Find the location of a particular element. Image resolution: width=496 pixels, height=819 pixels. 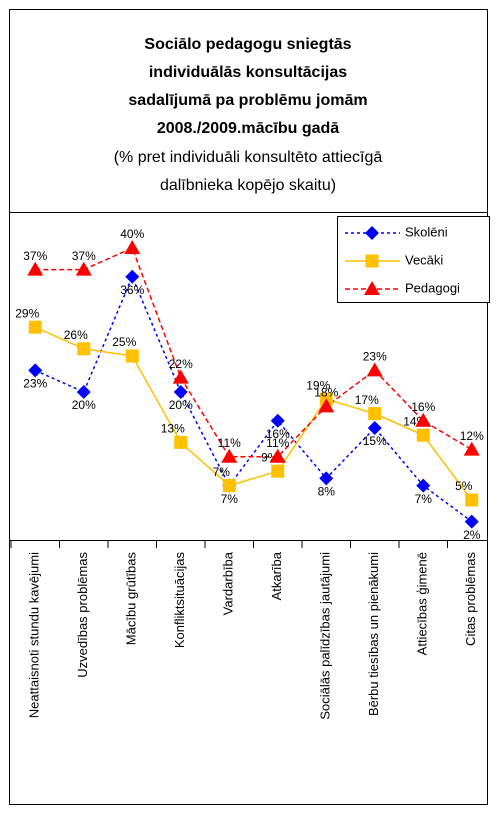

x-tick-label: Atkarība is located at coordinates (276, 575).